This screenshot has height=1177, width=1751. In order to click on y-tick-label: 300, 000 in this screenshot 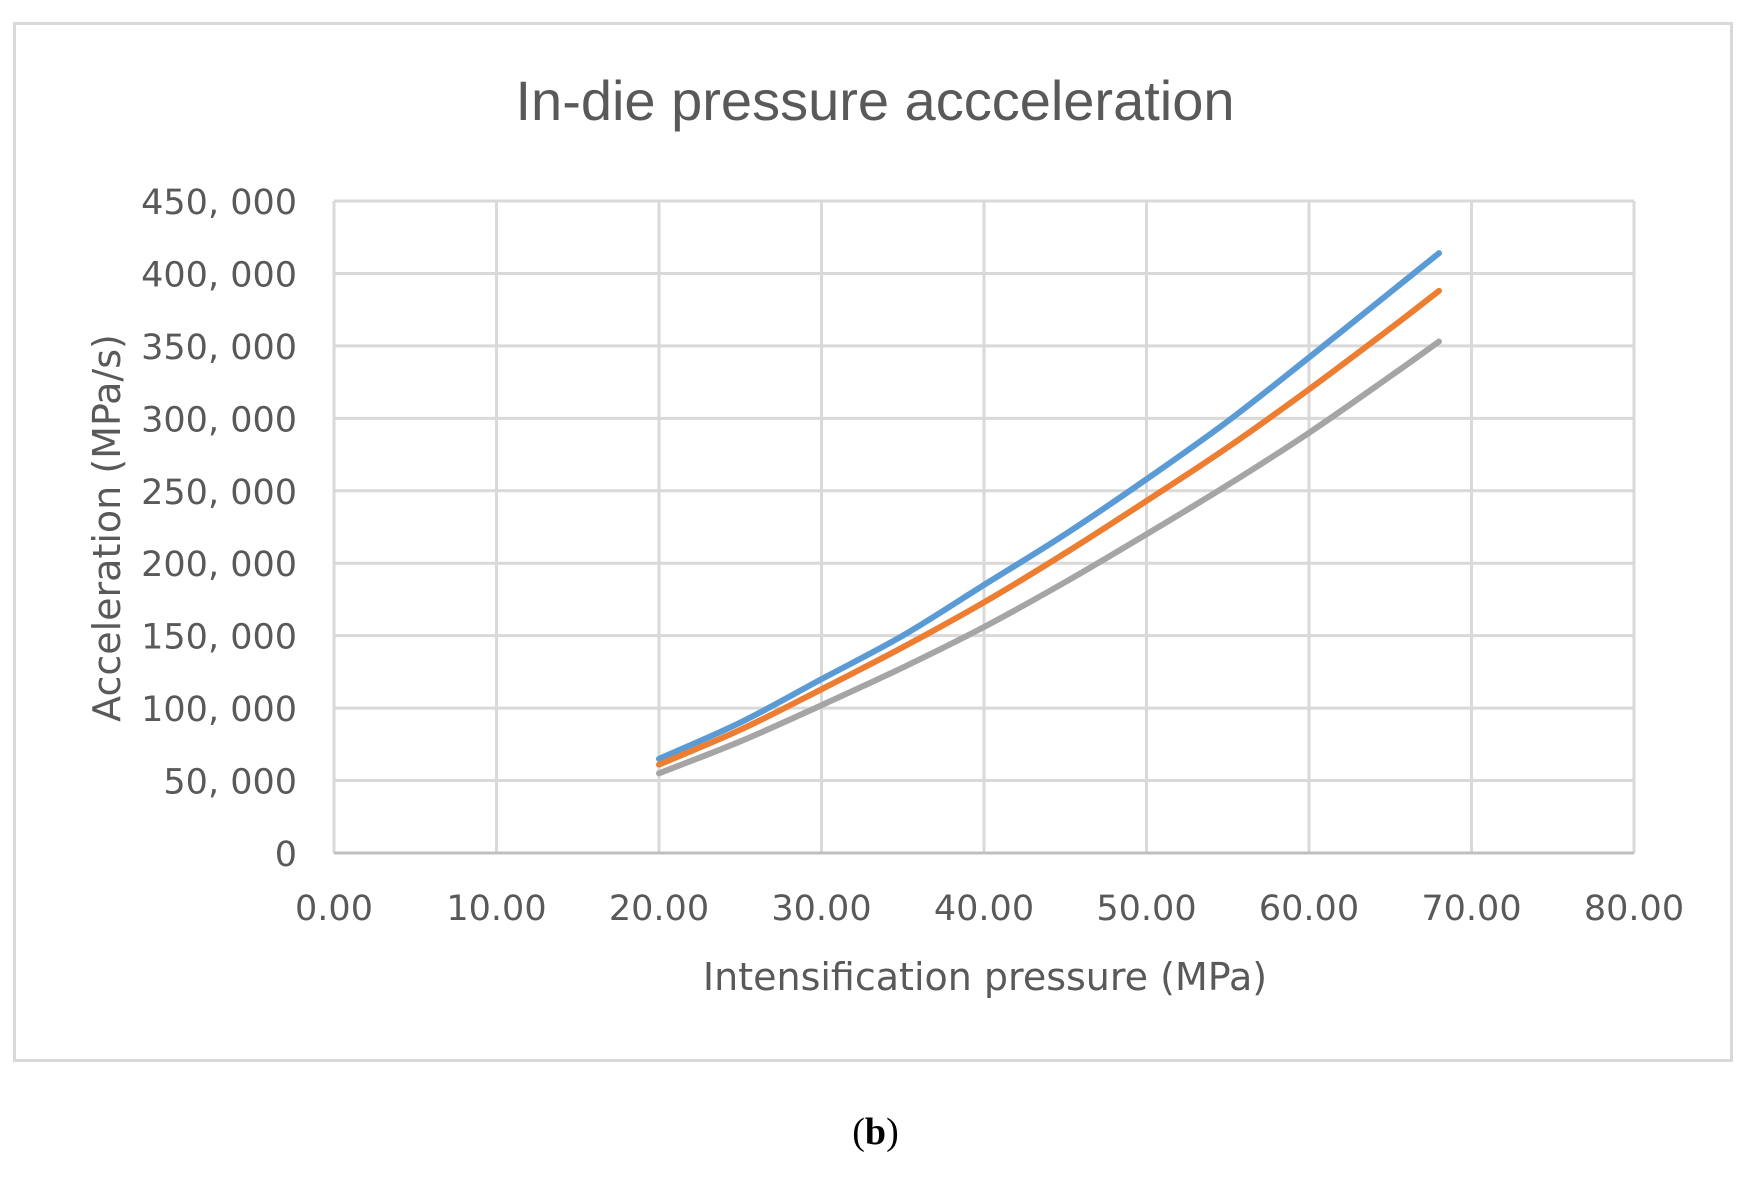, I will do `click(219, 420)`.